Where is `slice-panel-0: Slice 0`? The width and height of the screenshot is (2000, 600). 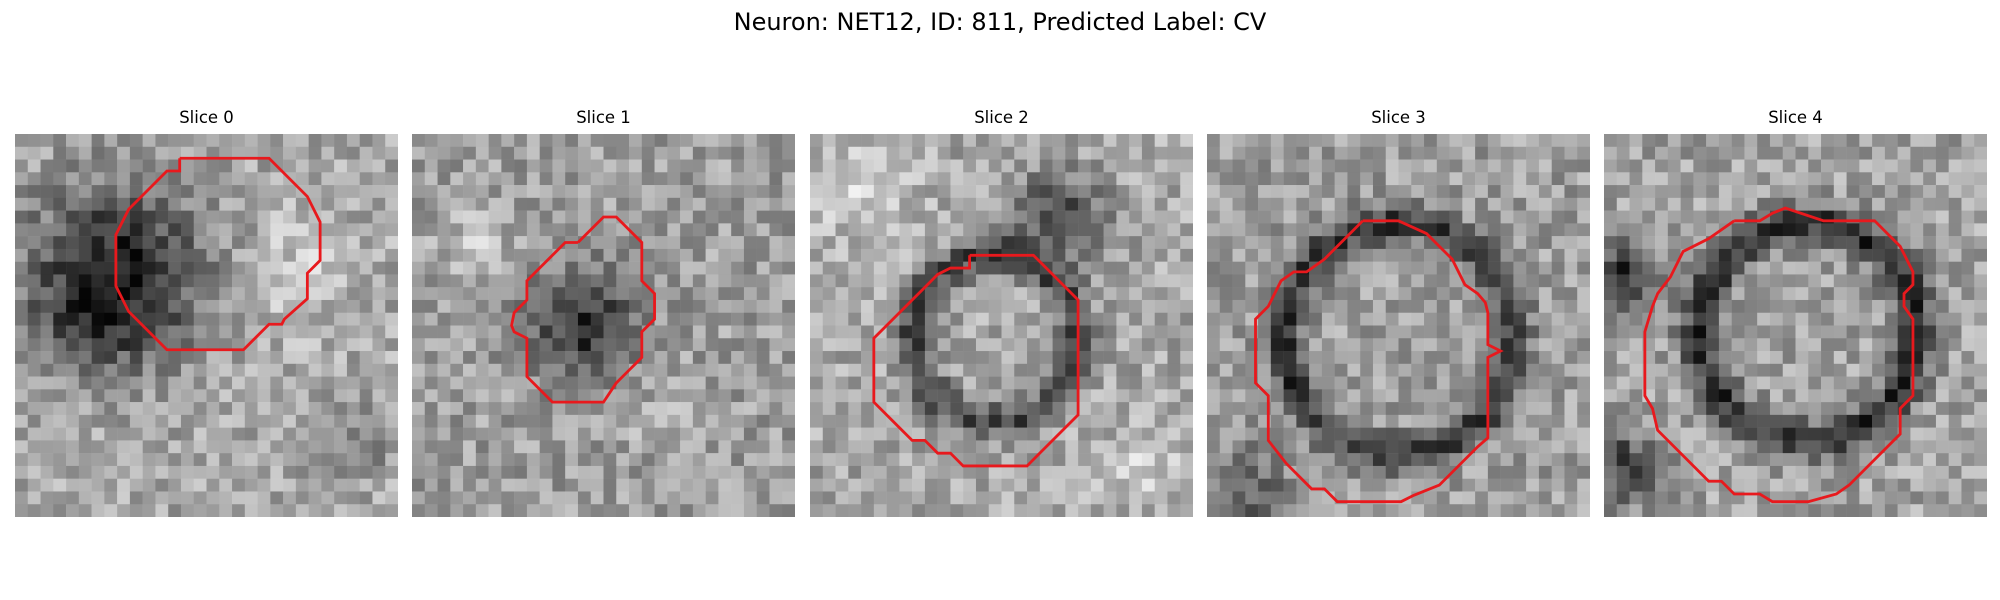 slice-panel-0: Slice 0 is located at coordinates (206, 312).